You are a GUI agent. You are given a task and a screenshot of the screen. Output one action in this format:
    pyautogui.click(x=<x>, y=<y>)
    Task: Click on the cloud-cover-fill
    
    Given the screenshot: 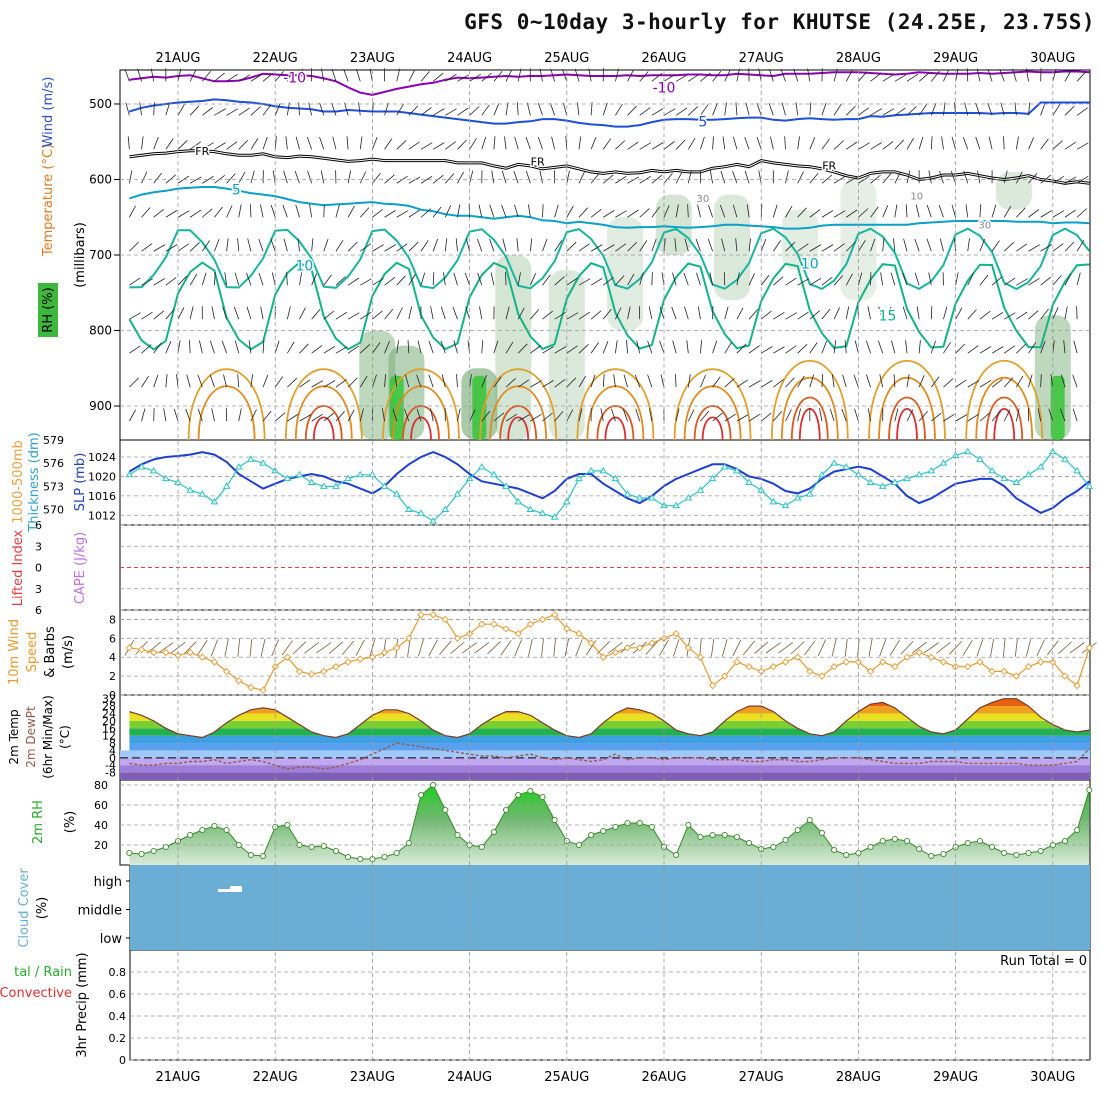 What is the action you would take?
    pyautogui.click(x=610, y=907)
    